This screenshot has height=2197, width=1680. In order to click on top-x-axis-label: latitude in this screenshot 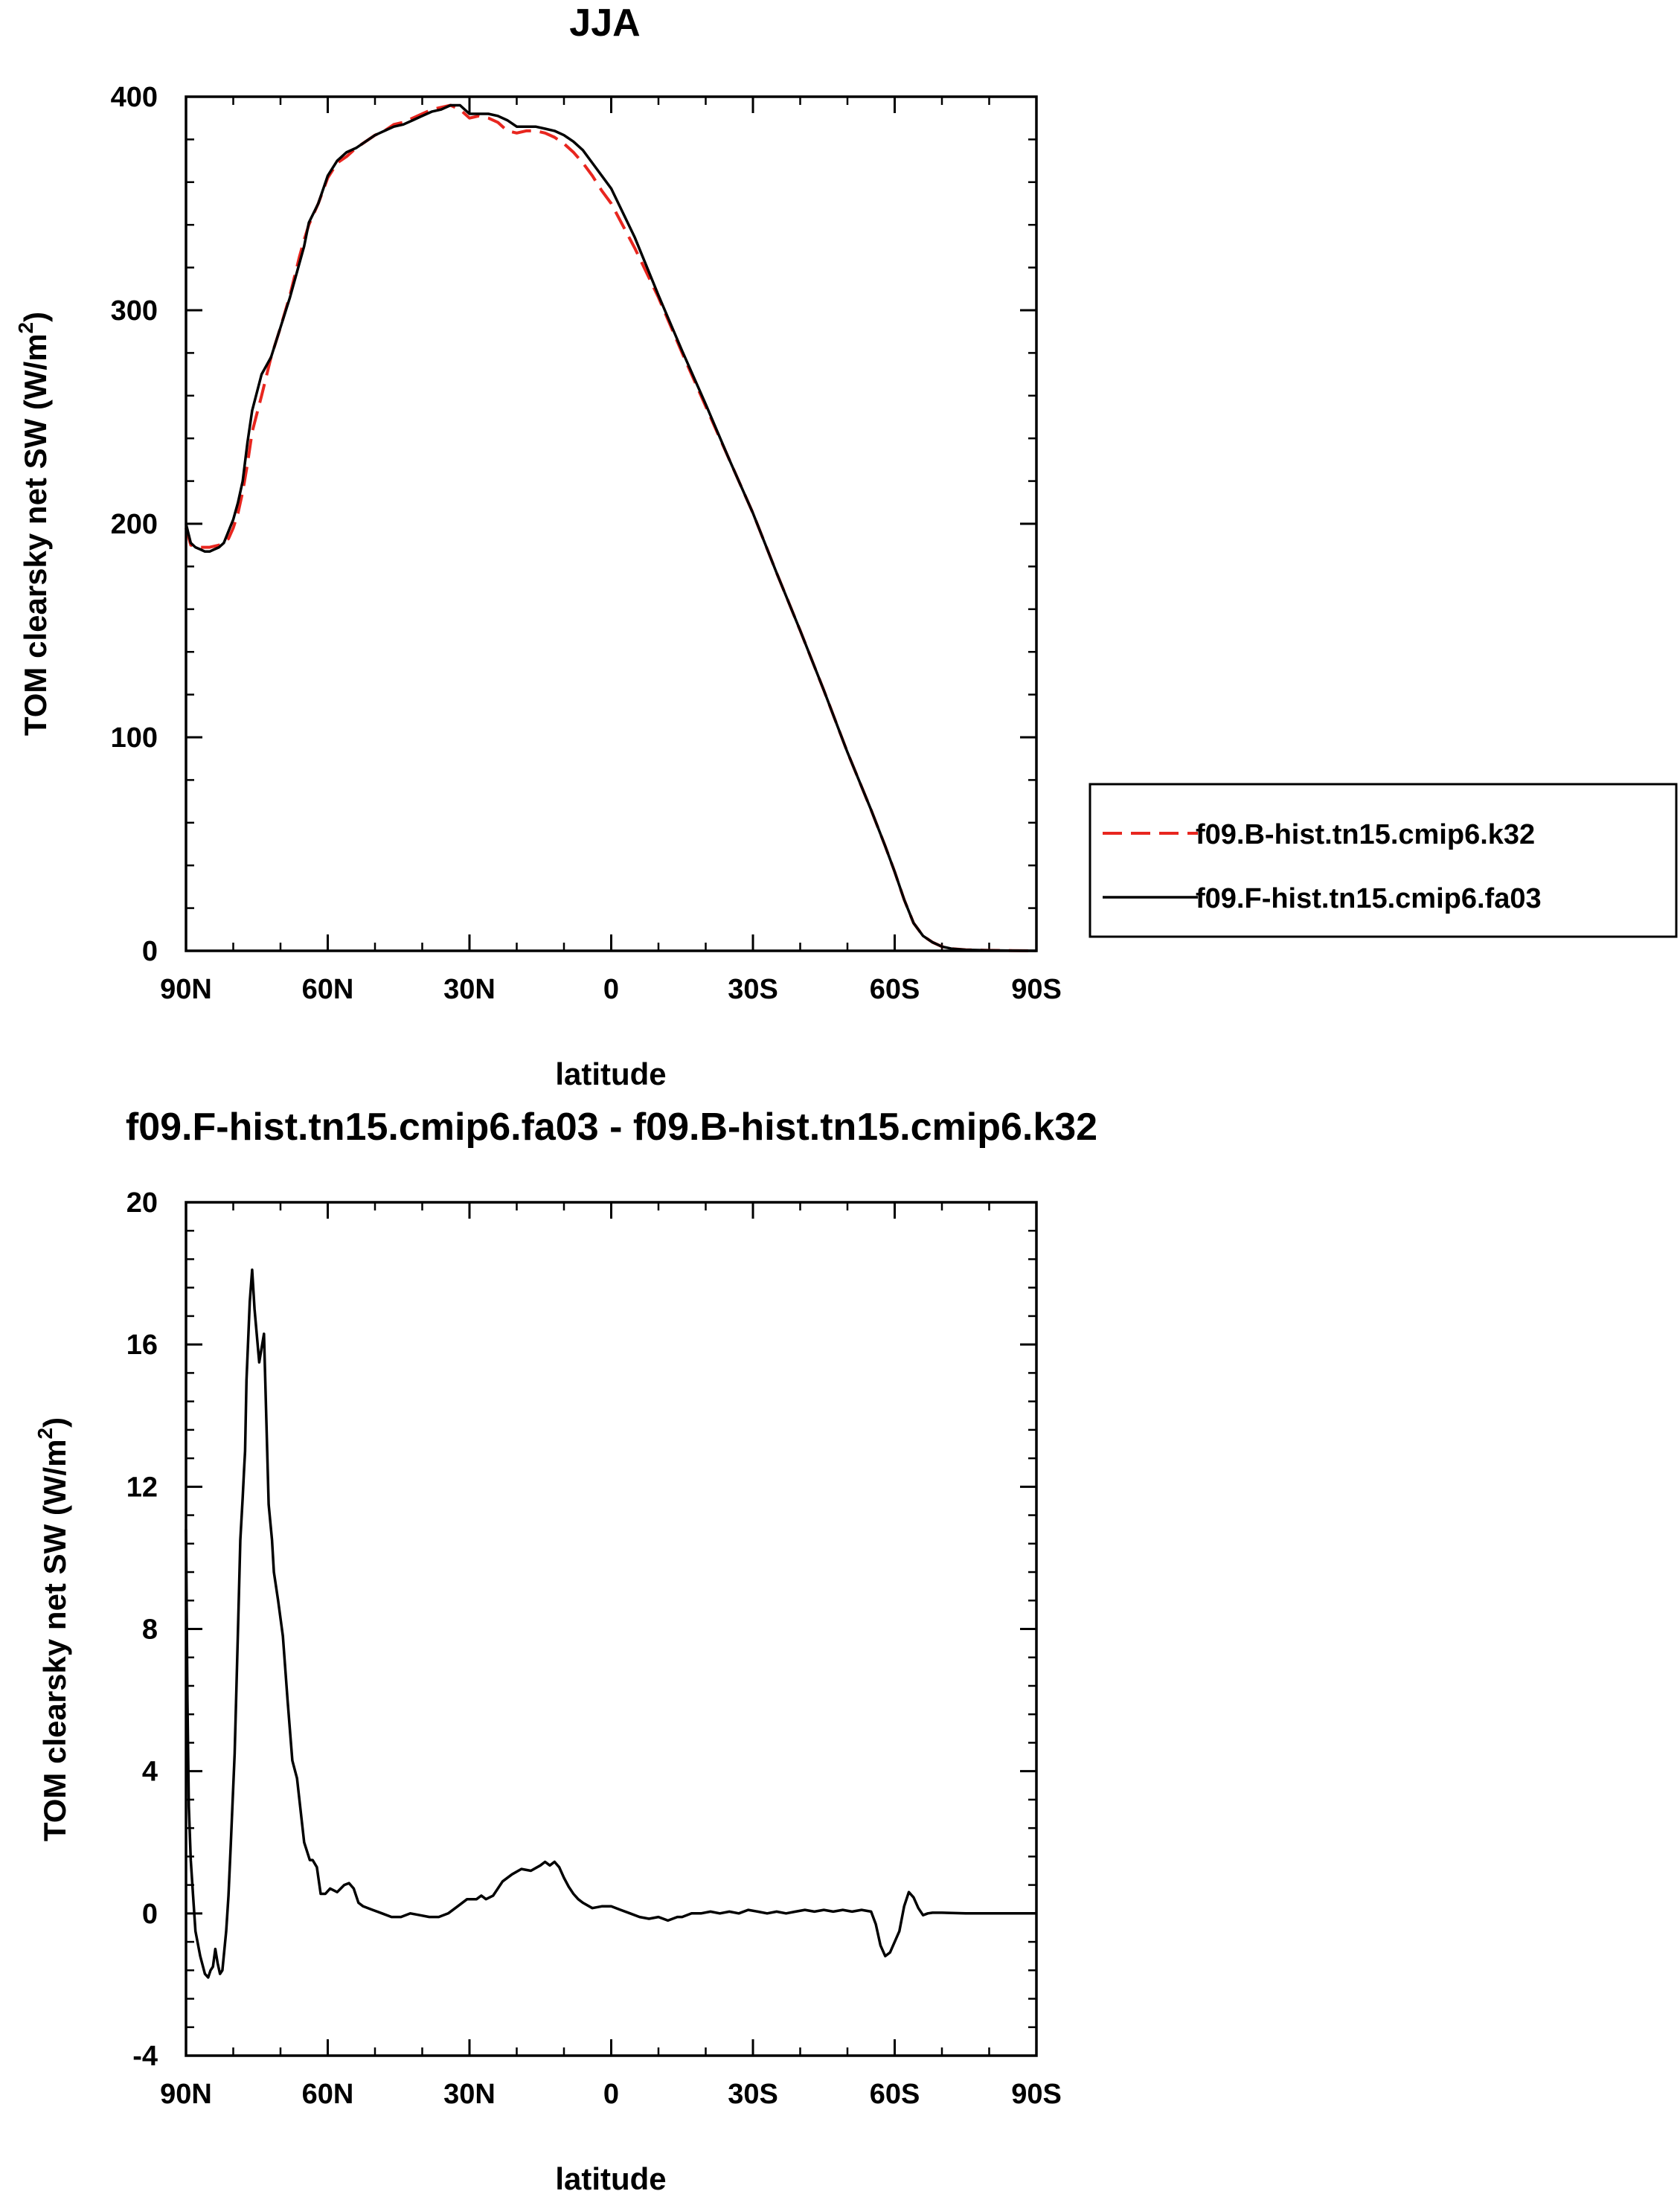, I will do `click(611, 1073)`.